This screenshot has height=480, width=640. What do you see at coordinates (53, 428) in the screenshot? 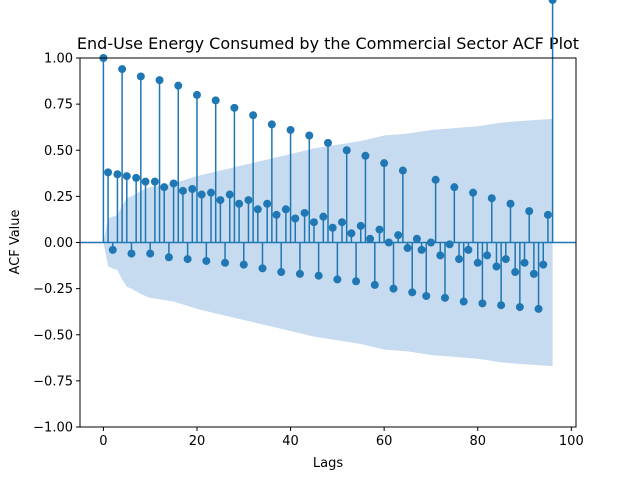
I see `y-tick-label: −1.00` at bounding box center [53, 428].